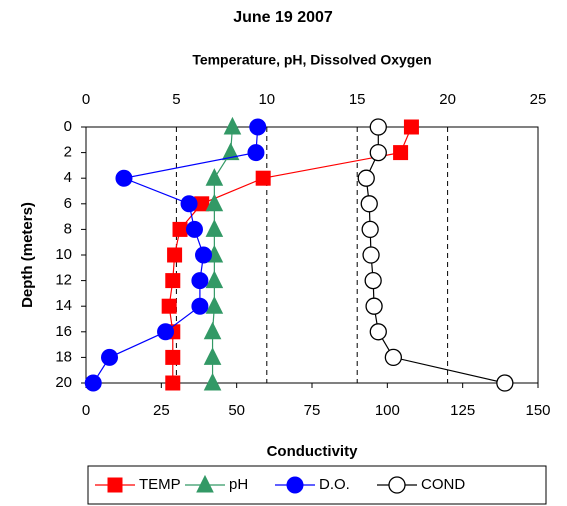  I want to click on x-tick-label: 25, so click(538, 99).